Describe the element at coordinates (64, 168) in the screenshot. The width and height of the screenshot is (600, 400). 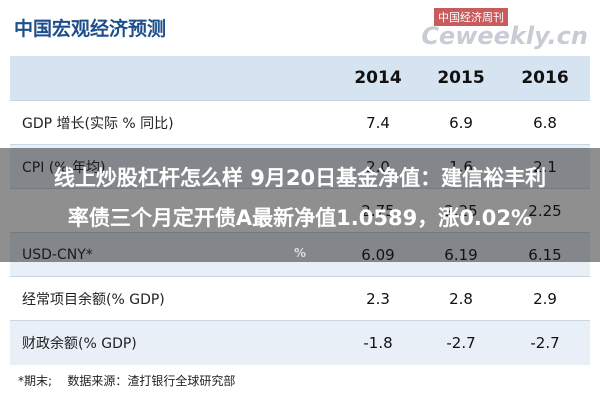
I see `row-label: CPI (% 年均)` at that location.